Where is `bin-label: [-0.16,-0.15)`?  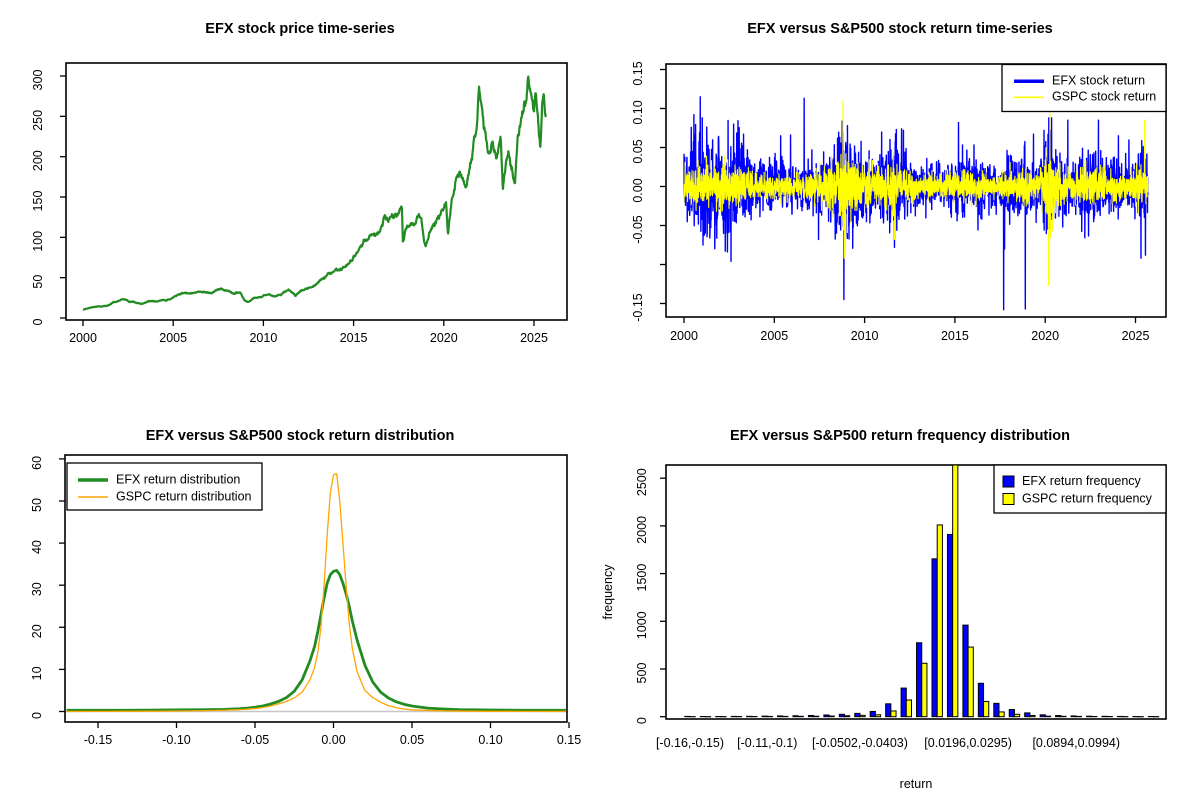
bin-label: [-0.16,-0.15) is located at coordinates (690, 743).